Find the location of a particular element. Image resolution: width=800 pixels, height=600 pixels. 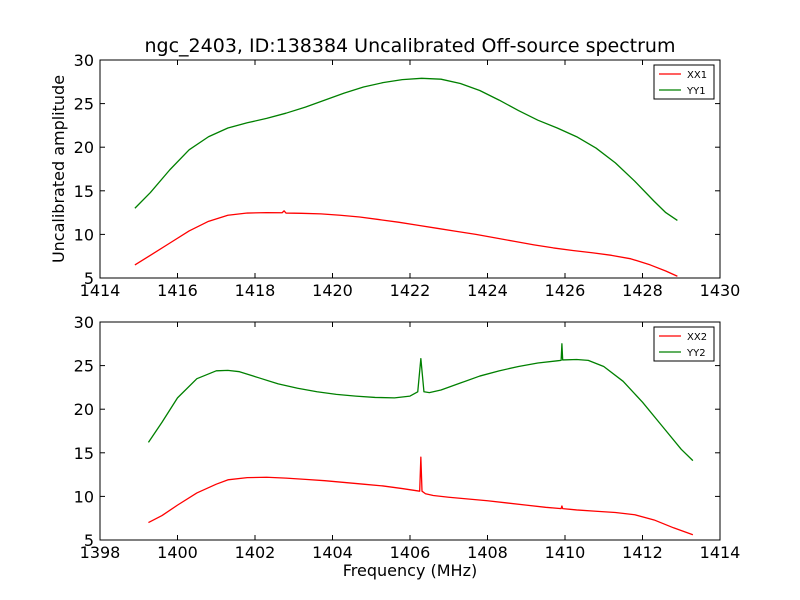

x-tick-label: 1428 is located at coordinates (642, 290).